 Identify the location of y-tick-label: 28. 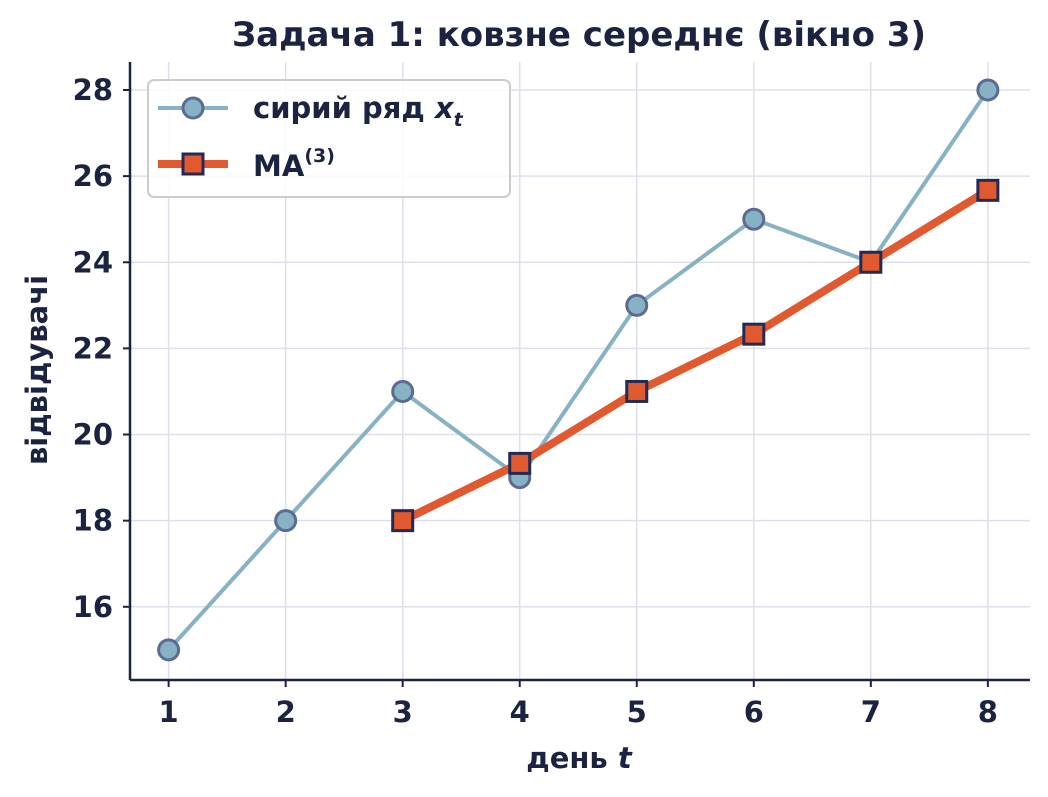
(93, 90).